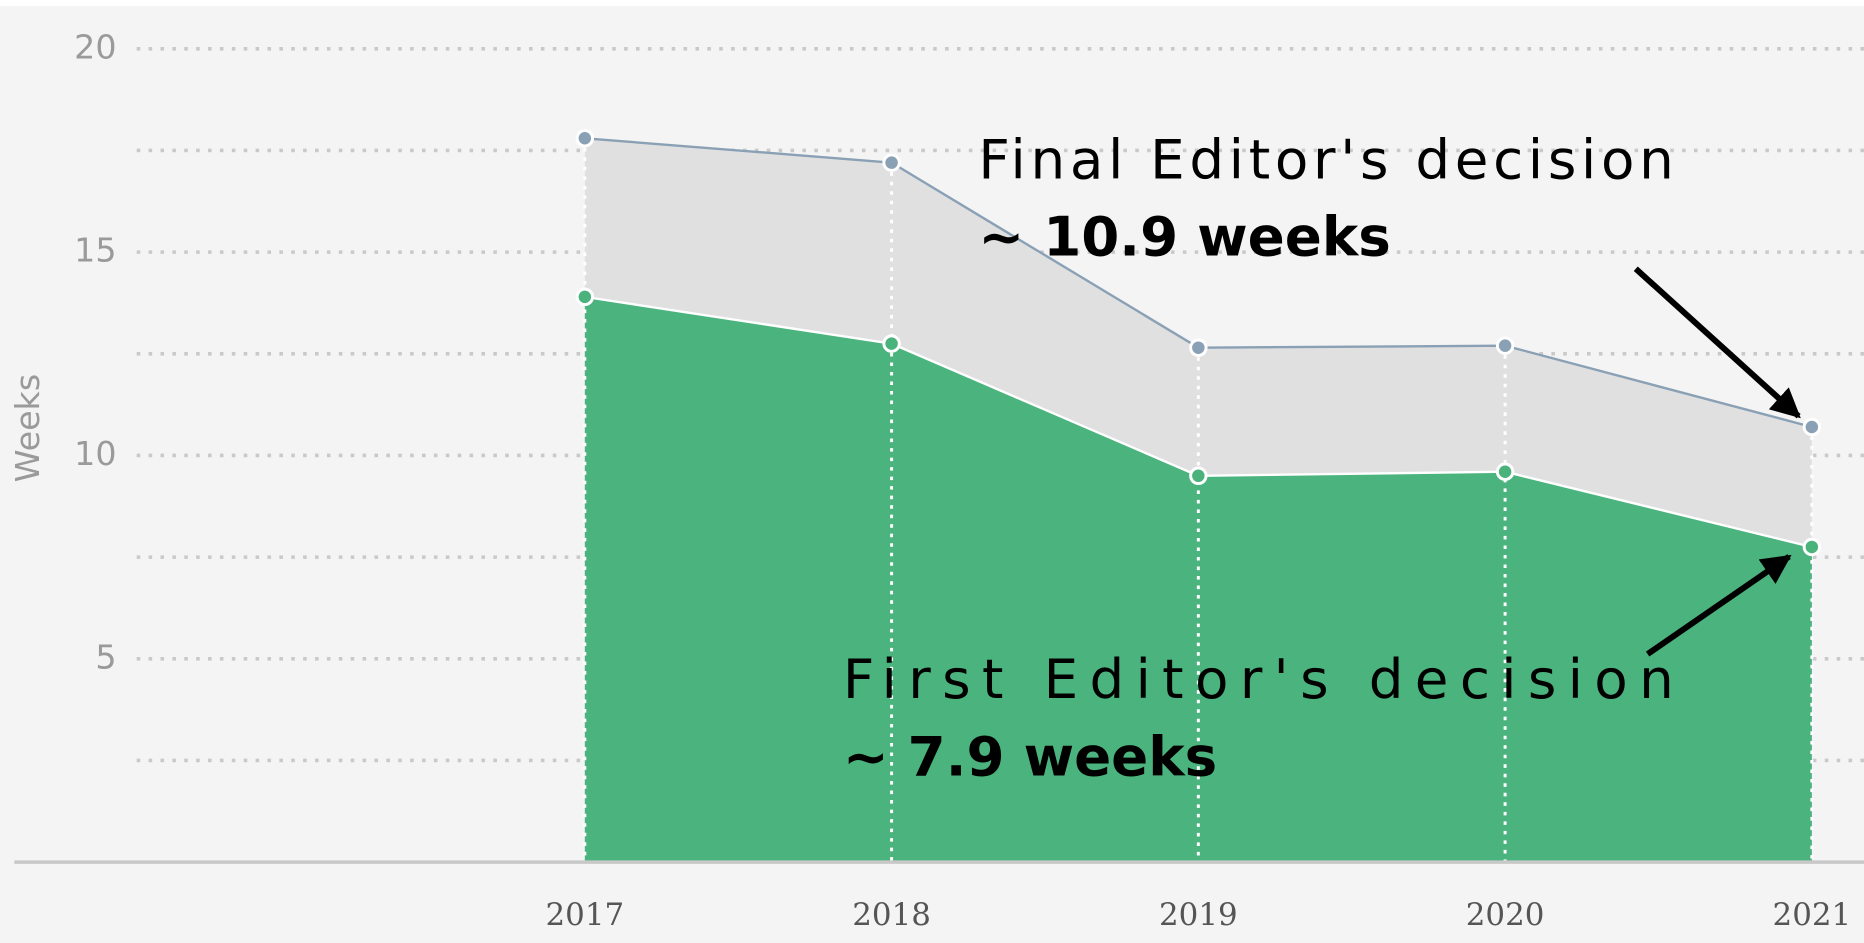 This screenshot has width=1864, height=943. Describe the element at coordinates (1258, 679) in the screenshot. I see `annotation: First Editor's decision` at that location.